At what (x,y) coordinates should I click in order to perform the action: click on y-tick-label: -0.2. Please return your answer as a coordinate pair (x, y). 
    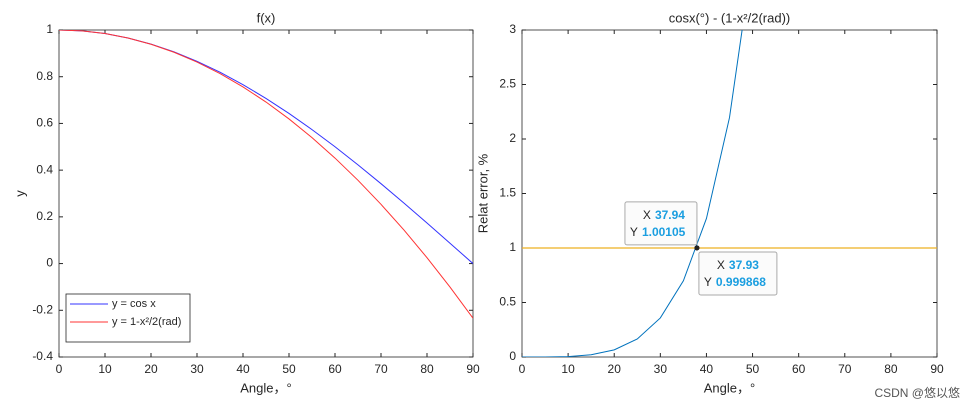
    Looking at the image, I should click on (42, 309).